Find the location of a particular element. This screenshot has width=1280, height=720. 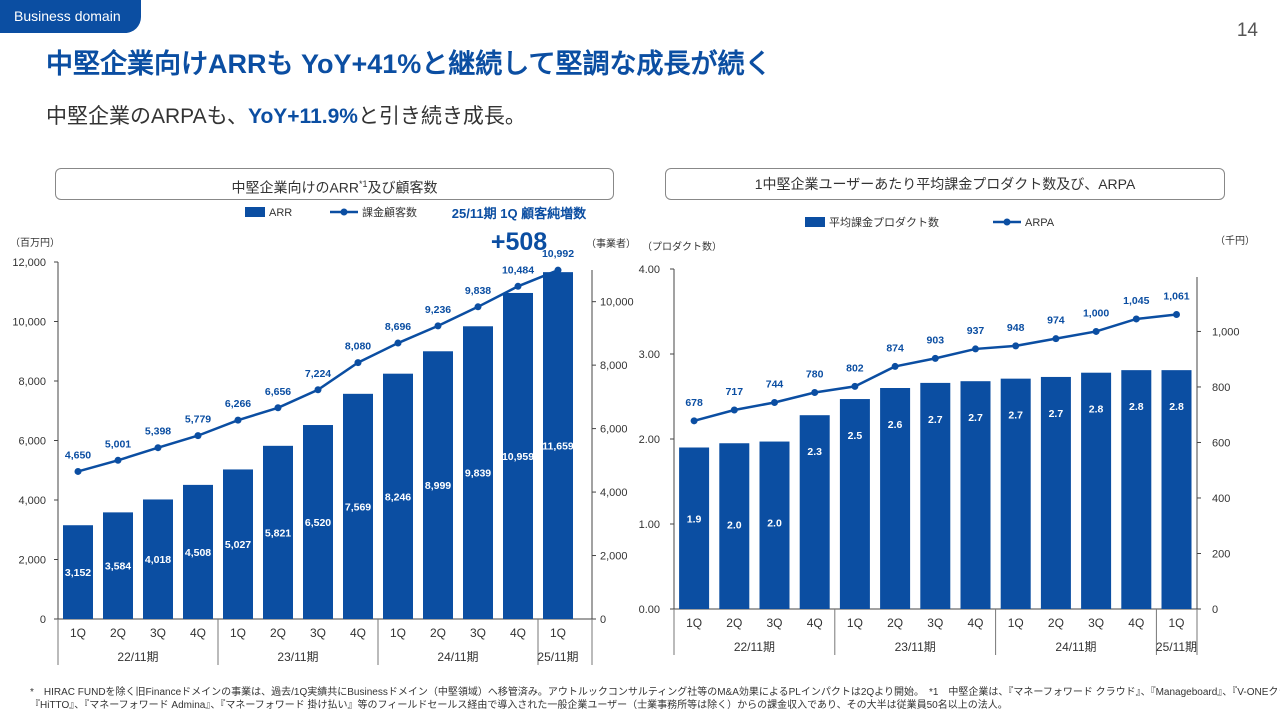

c2-left-tick-label: 2.00 is located at coordinates (649, 440).